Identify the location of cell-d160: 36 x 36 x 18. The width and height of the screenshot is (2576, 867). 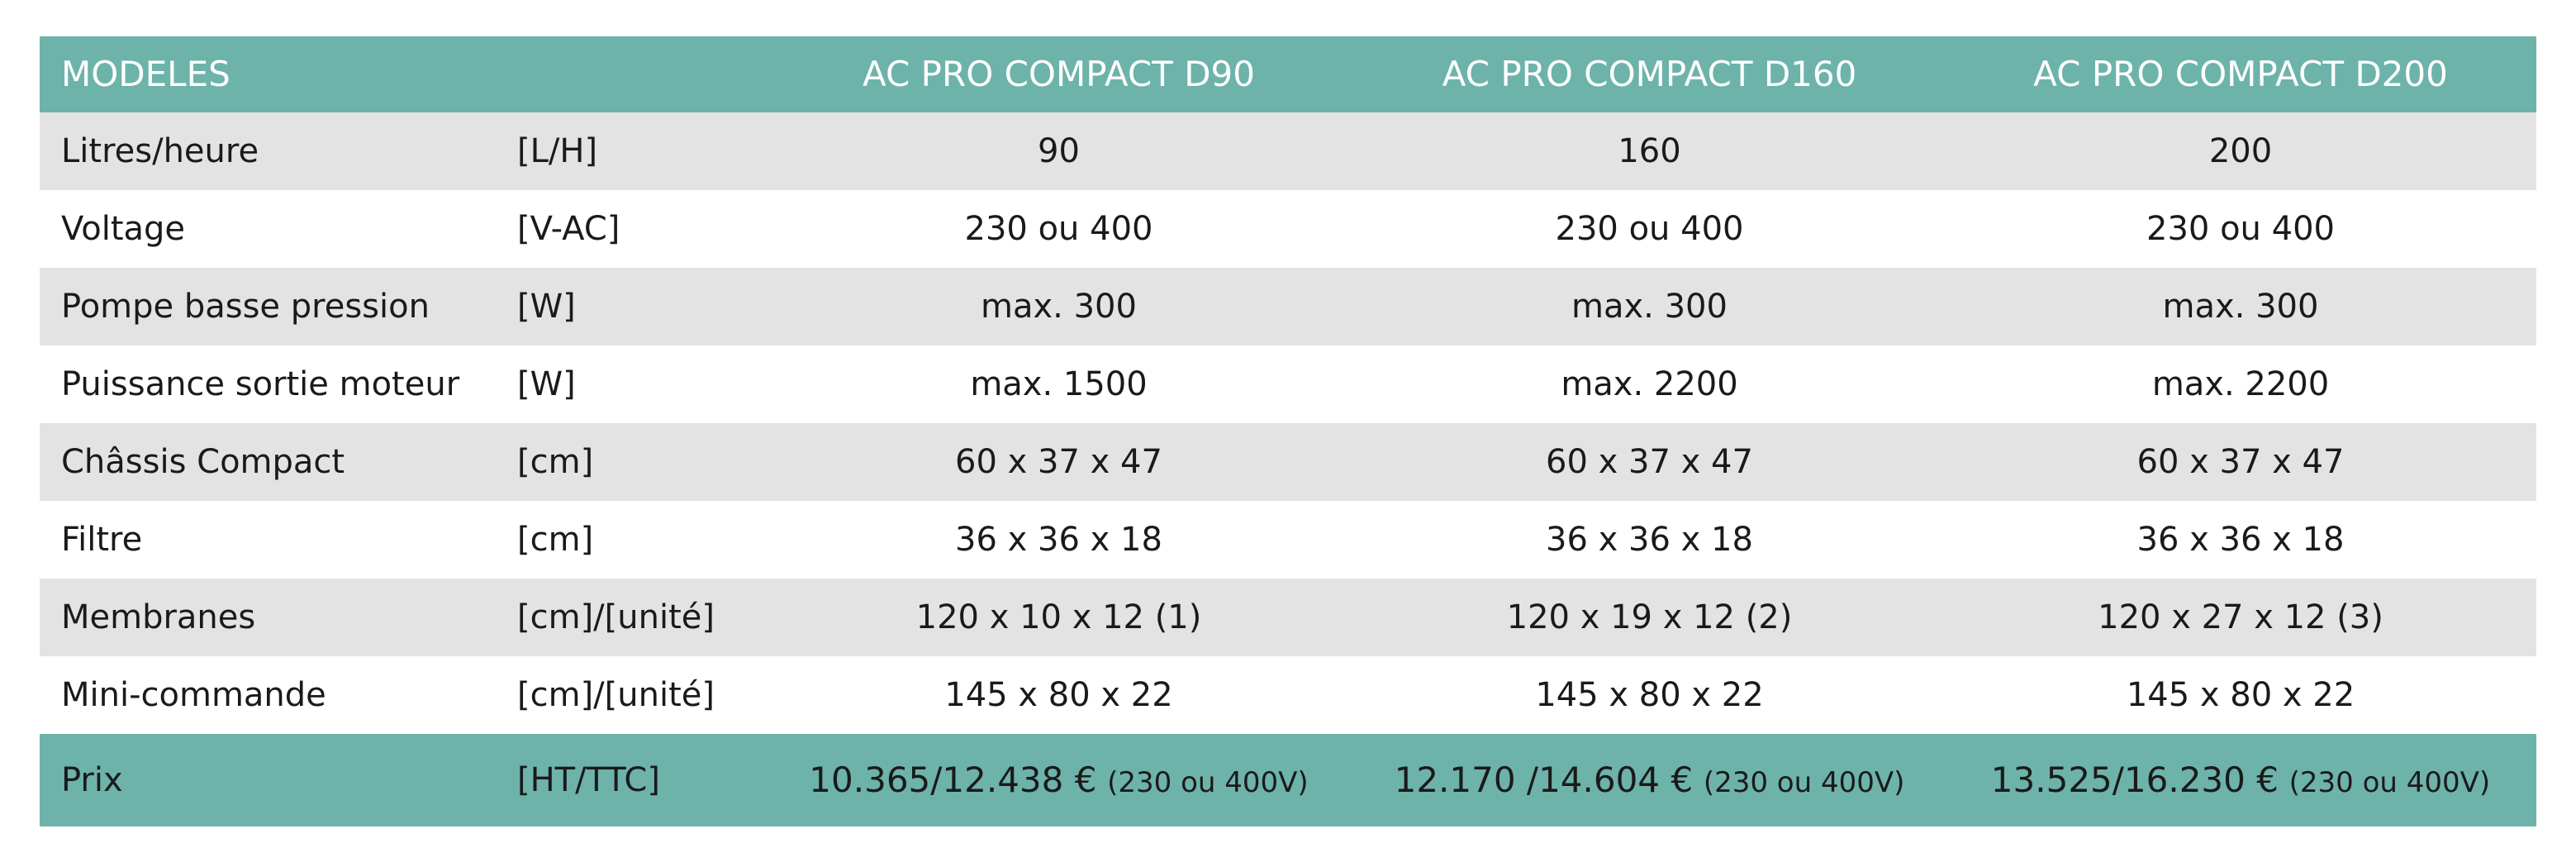
(1649, 540).